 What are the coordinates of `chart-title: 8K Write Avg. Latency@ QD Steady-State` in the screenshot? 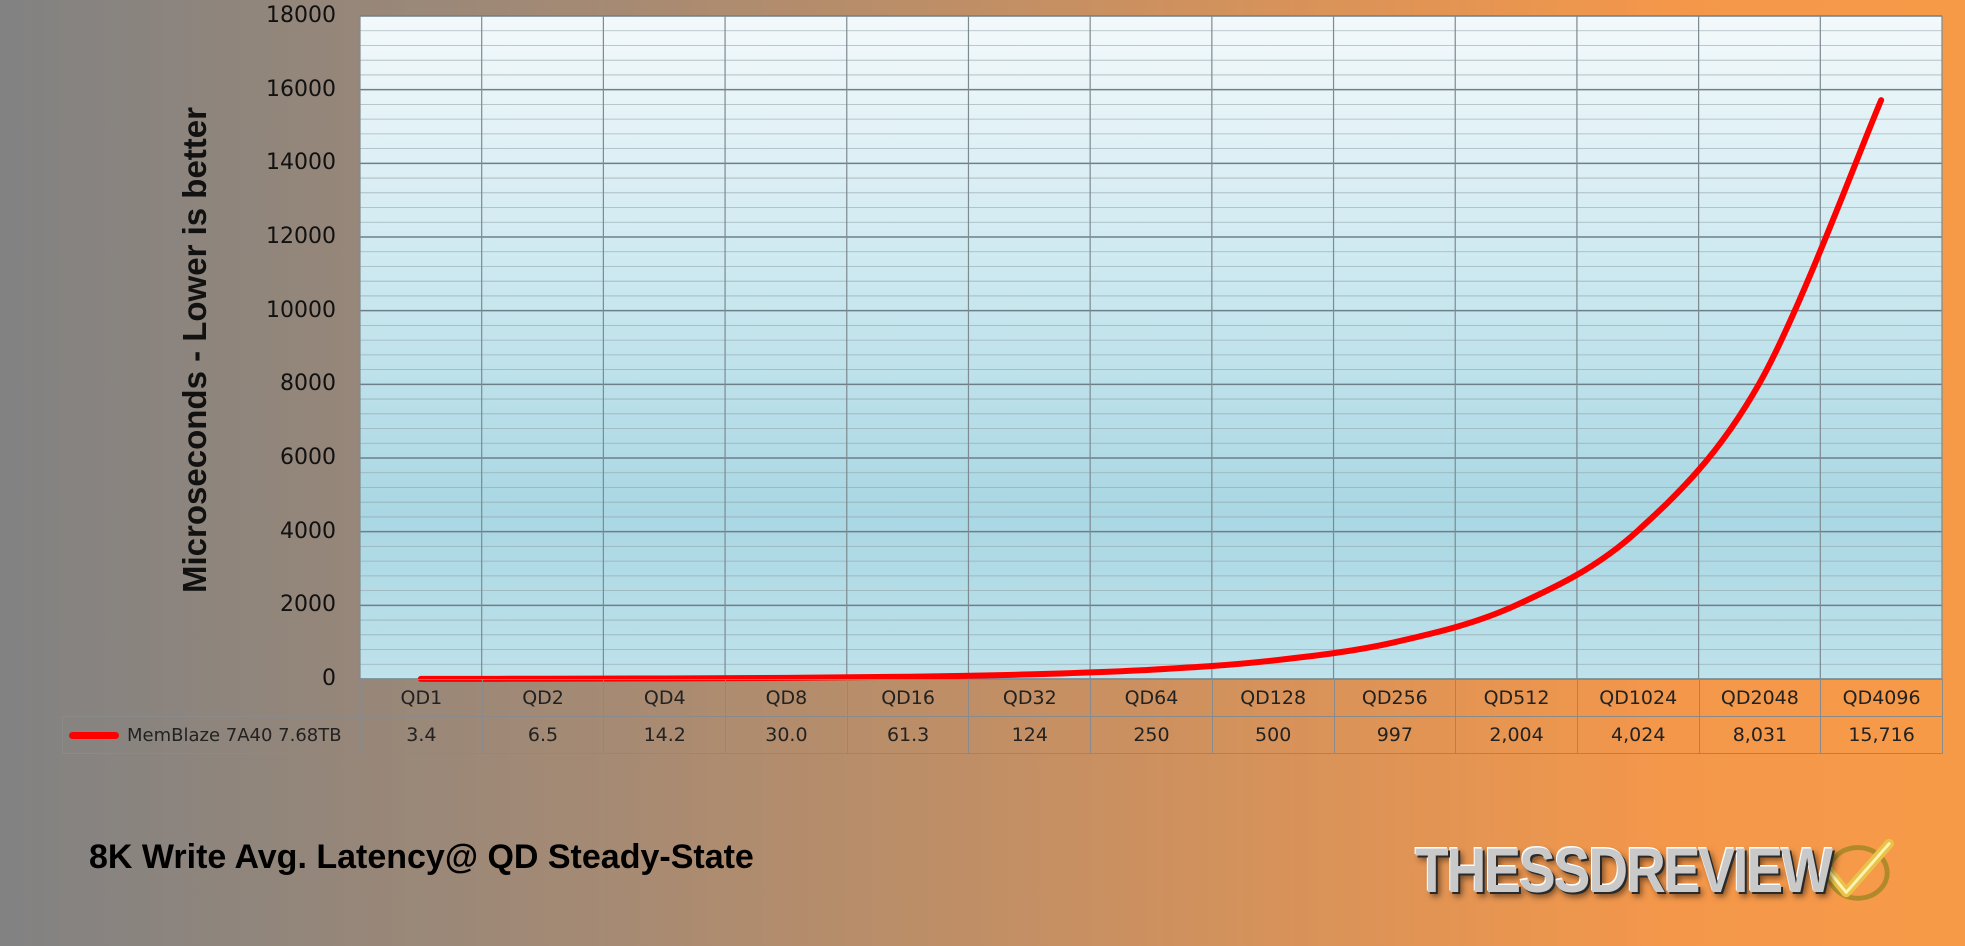 It's located at (421, 857).